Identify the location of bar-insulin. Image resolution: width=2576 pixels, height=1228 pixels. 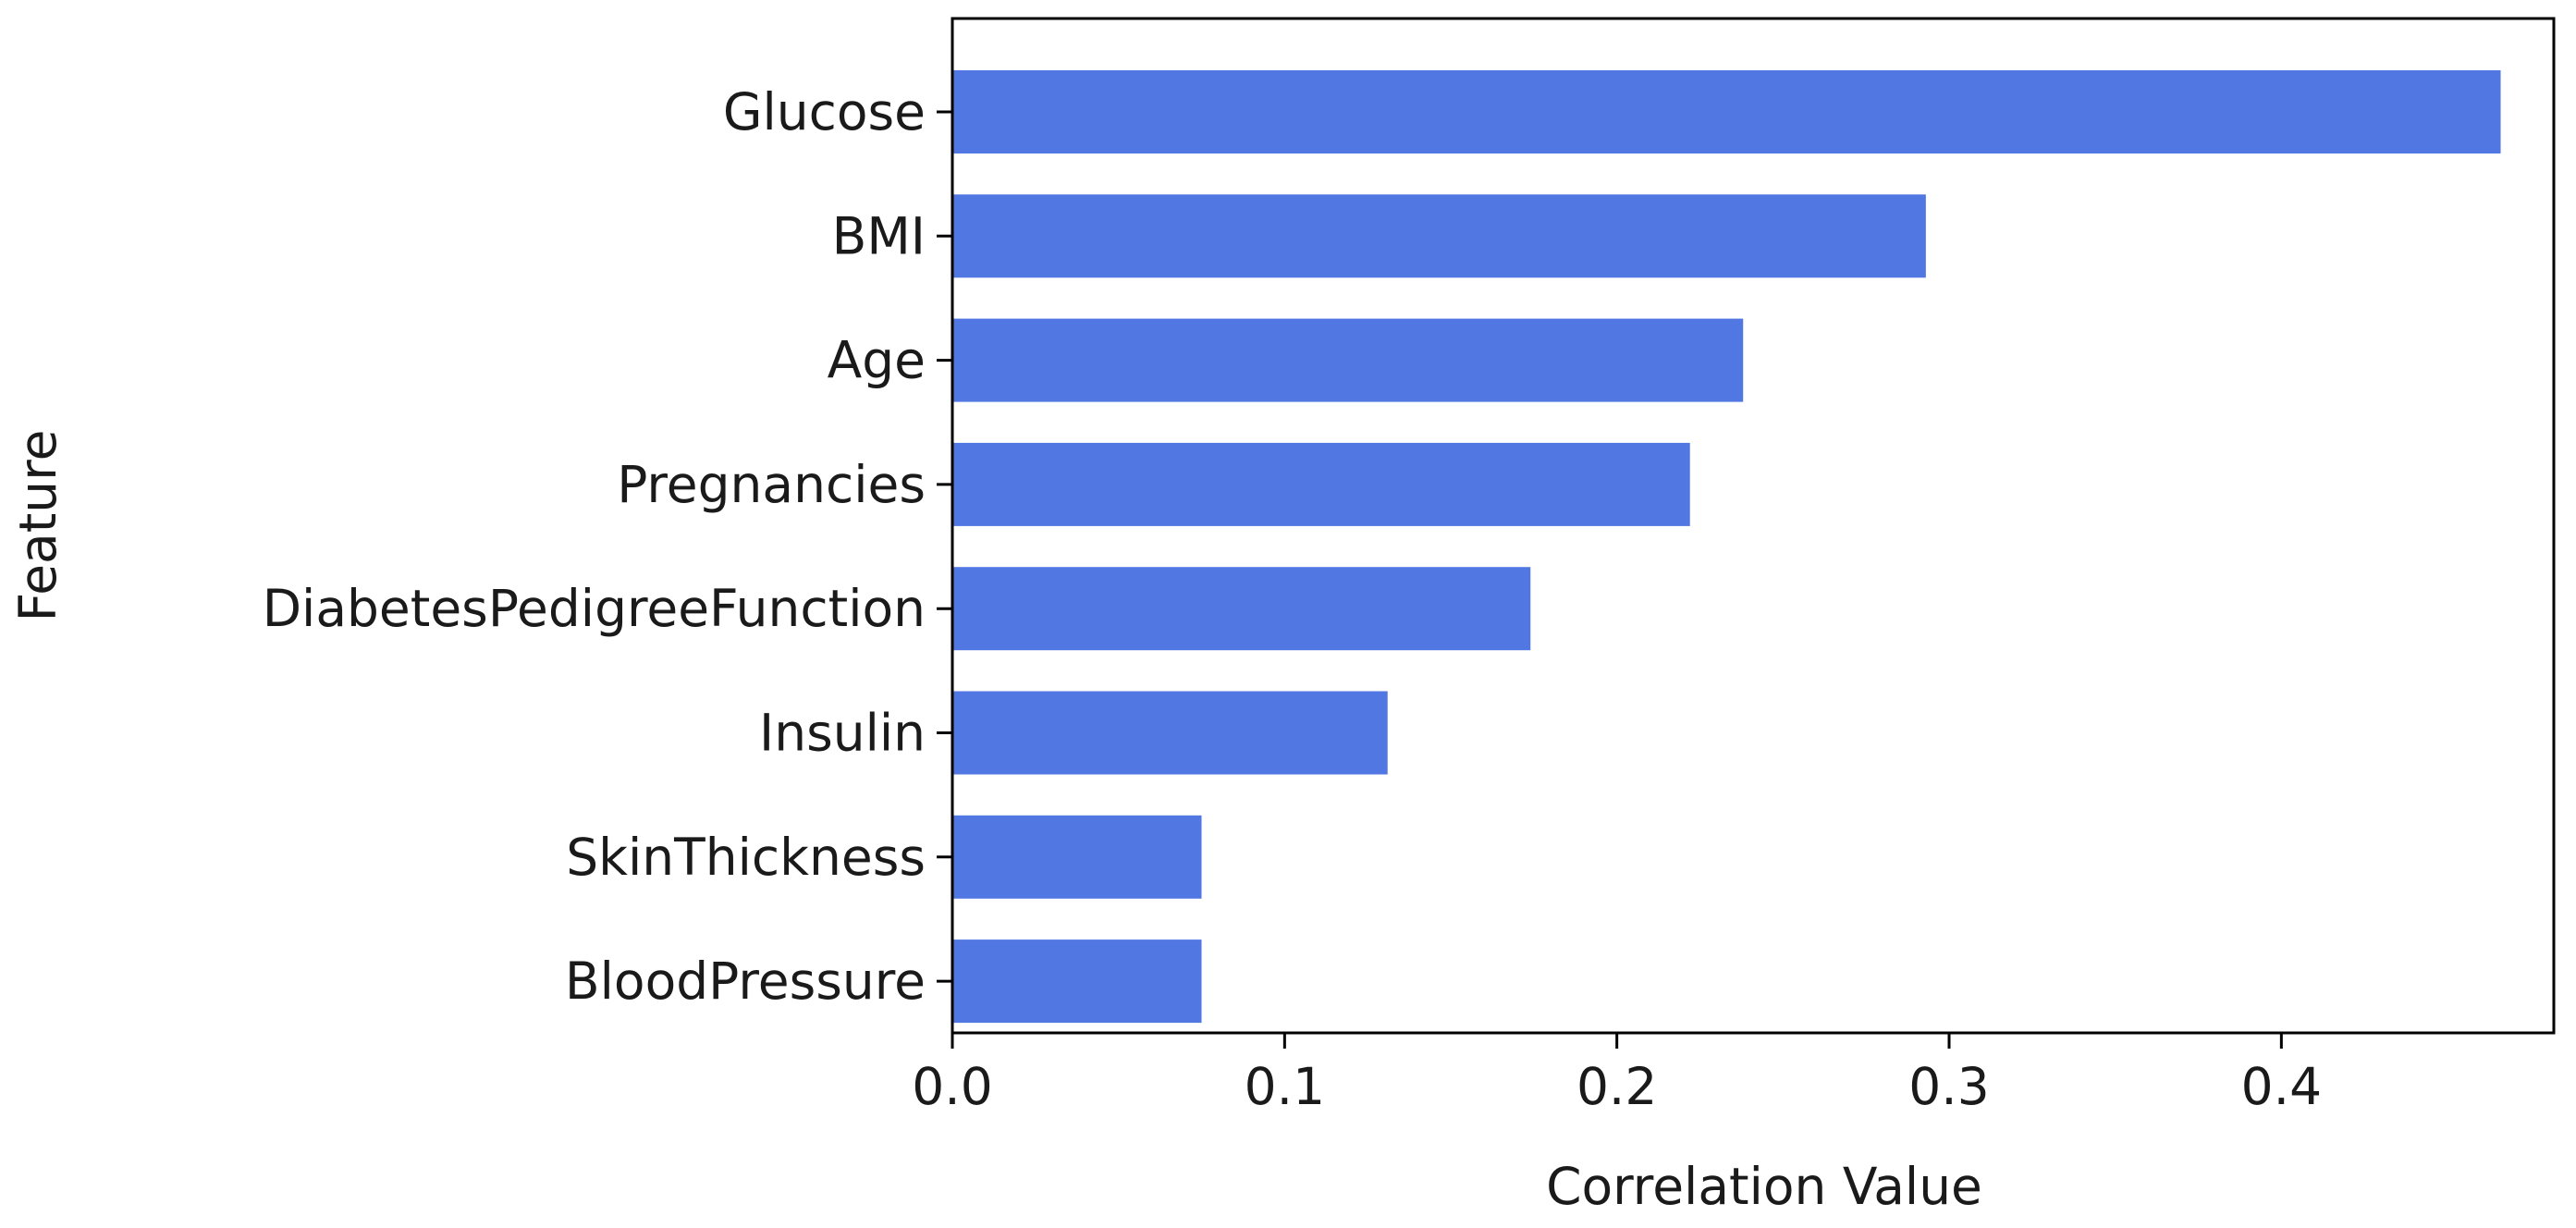
(1170, 733).